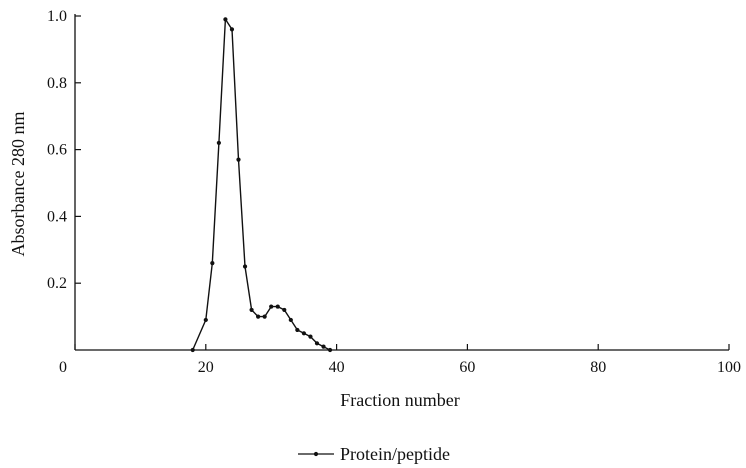 The height and width of the screenshot is (468, 746). I want to click on x-tick-label: 20, so click(206, 367).